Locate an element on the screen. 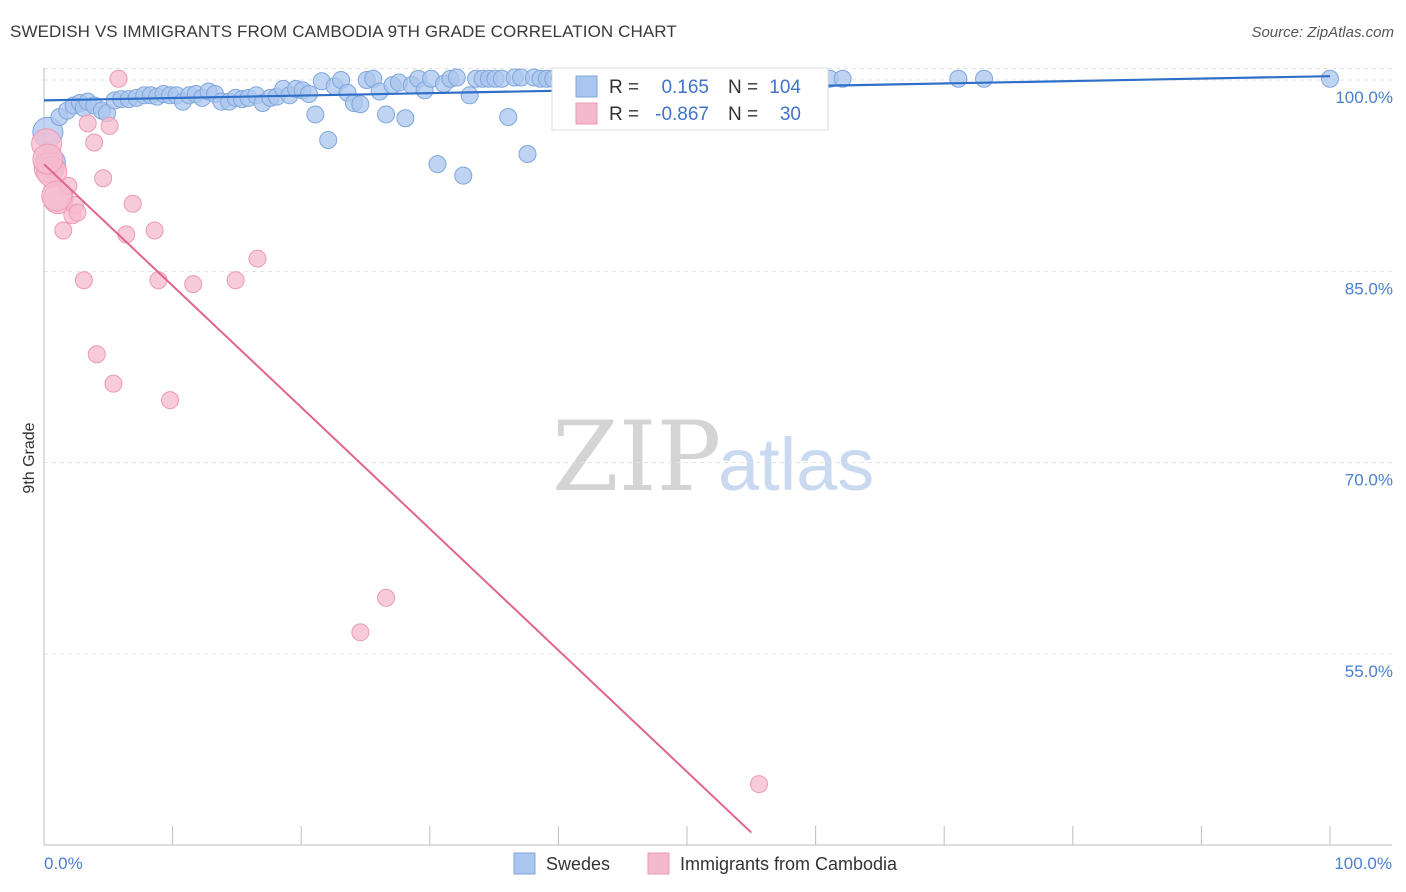 This screenshot has height=892, width=1406. watermark-zip: ZIP is located at coordinates (636, 457).